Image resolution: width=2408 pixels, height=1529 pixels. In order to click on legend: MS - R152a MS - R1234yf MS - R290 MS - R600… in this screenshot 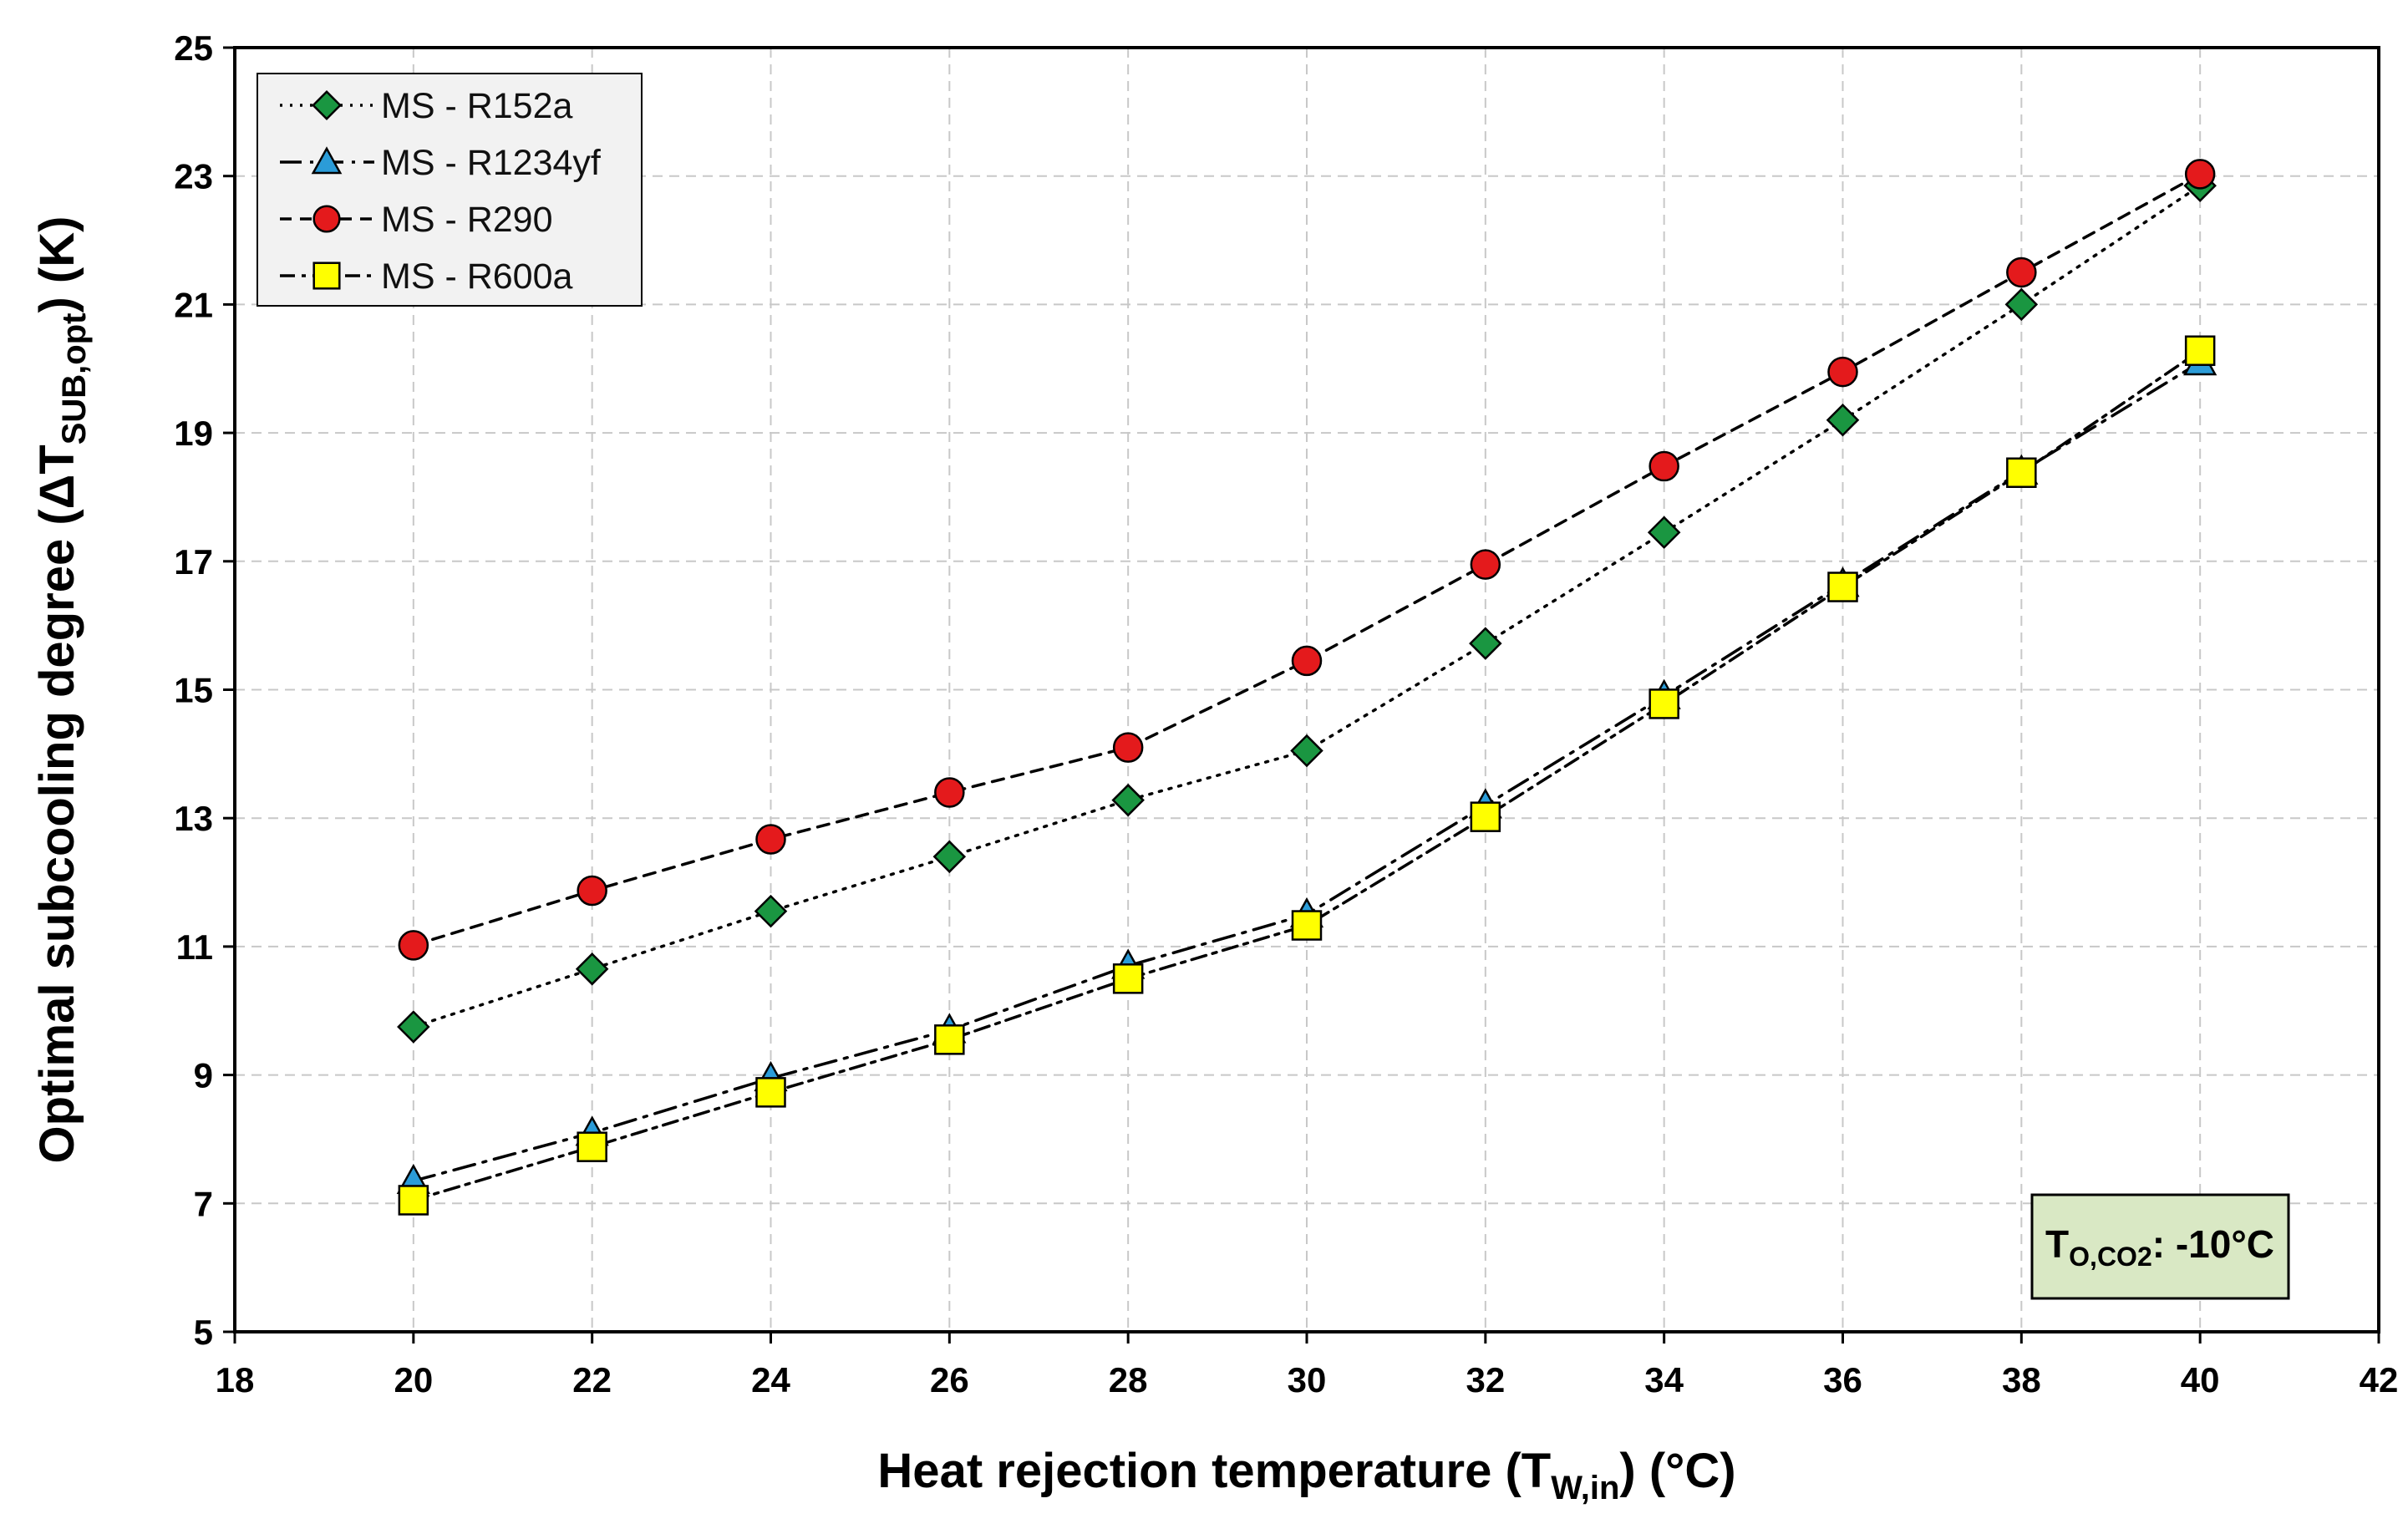, I will do `click(450, 190)`.